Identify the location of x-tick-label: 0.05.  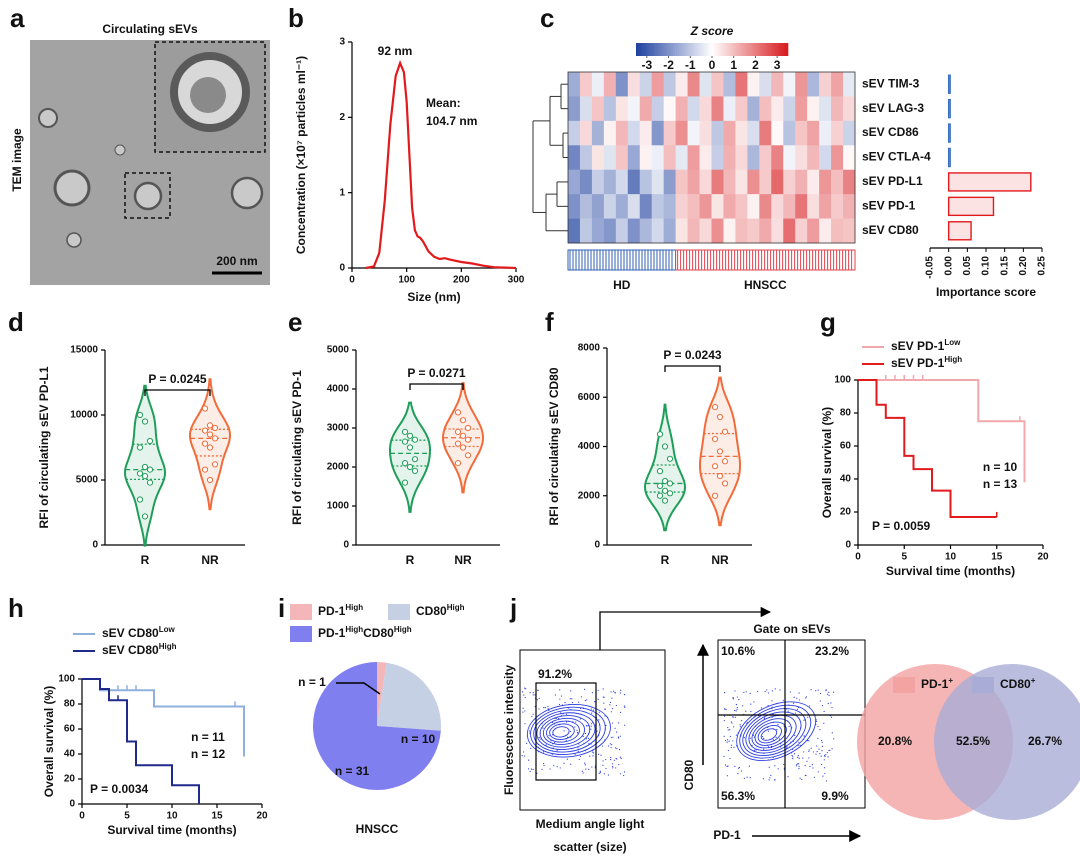
(967, 266).